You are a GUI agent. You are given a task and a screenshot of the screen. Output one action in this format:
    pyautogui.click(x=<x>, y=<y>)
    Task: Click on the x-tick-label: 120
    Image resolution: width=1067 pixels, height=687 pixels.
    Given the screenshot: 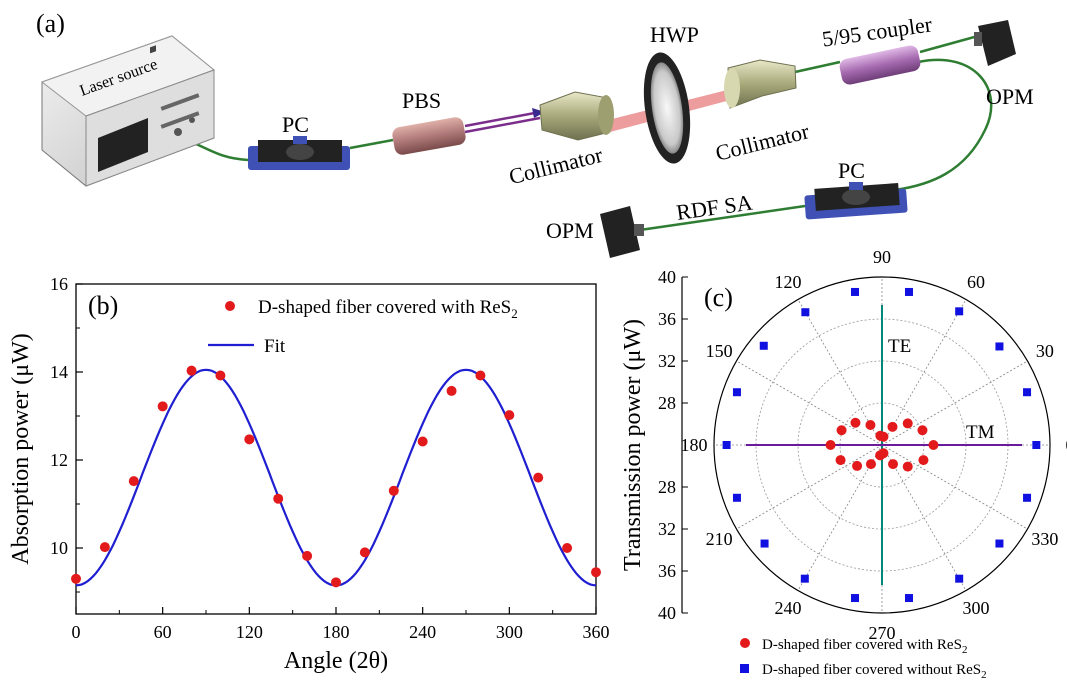 What is the action you would take?
    pyautogui.click(x=249, y=632)
    